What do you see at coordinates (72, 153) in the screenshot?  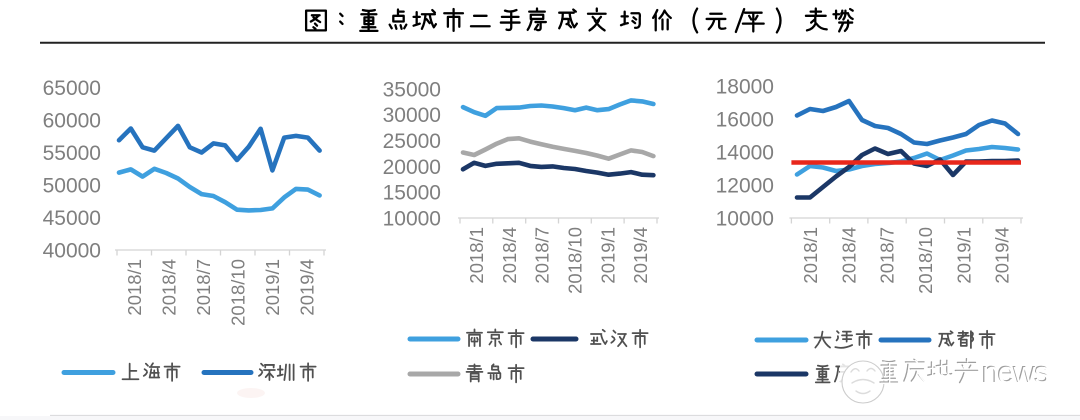 I see `svg-text: 55000` at bounding box center [72, 153].